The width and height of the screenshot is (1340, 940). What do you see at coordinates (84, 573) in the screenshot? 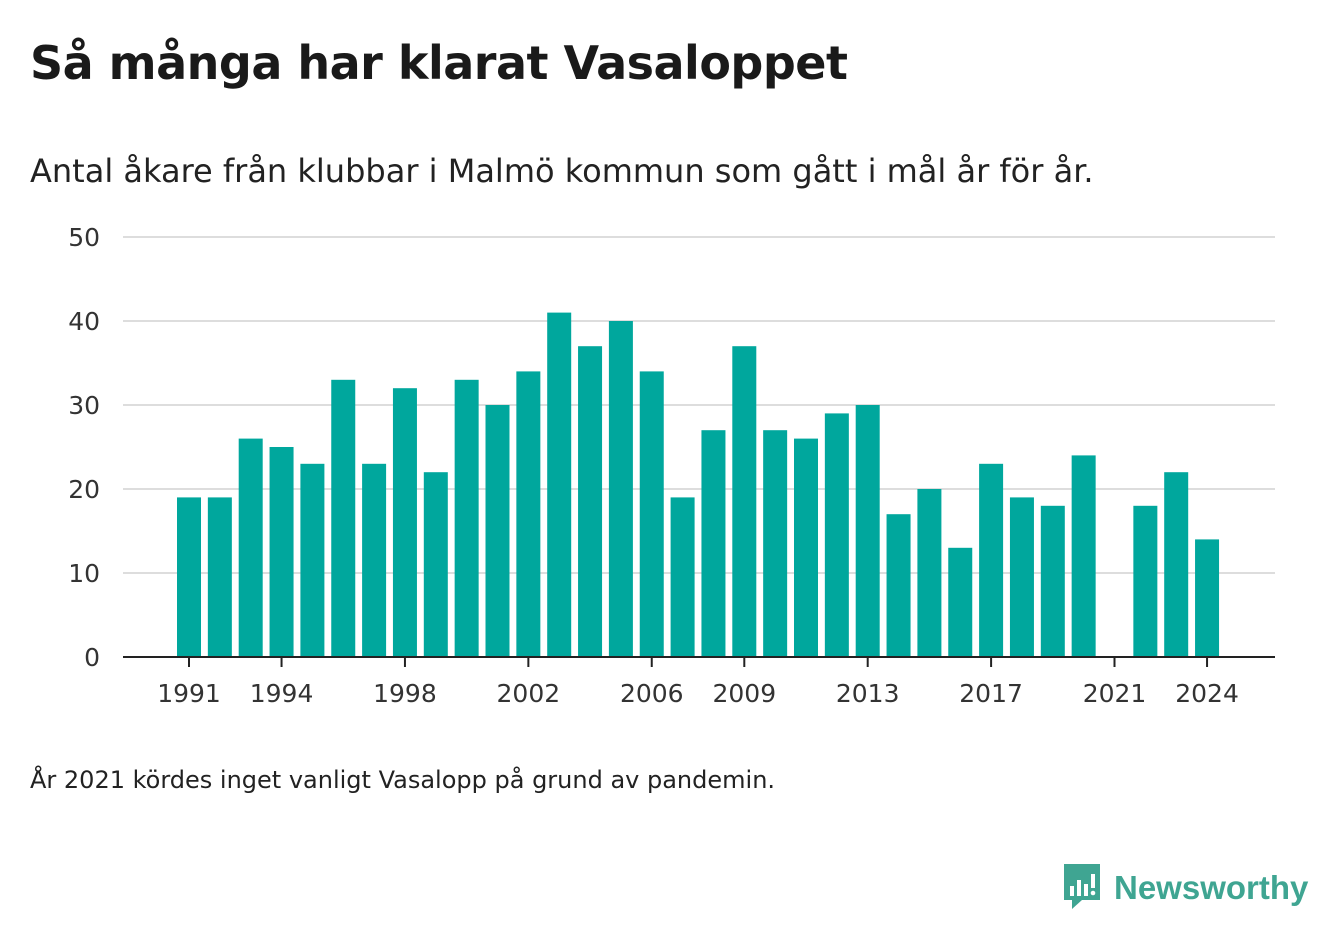
I see `y-tick-label: 10` at bounding box center [84, 573].